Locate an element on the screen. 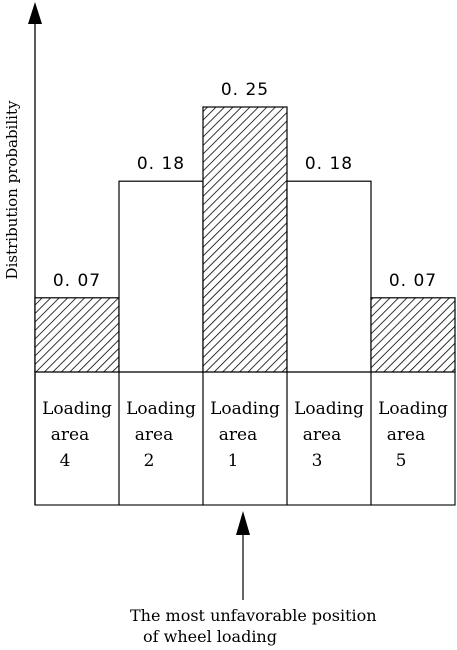 This screenshot has width=457, height=650. category-label: 2 is located at coordinates (149, 461).